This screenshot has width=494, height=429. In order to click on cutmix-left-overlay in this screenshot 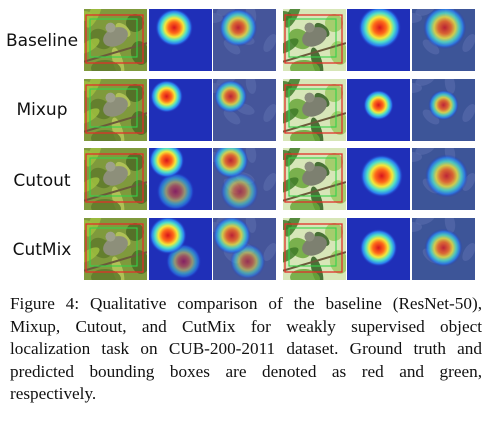, I will do `click(244, 249)`.